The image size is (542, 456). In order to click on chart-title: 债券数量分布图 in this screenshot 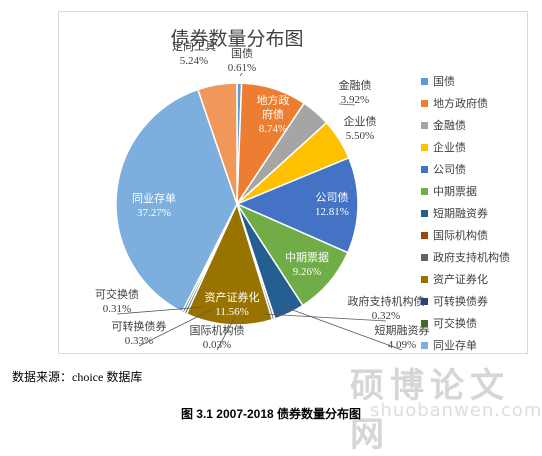, I will do `click(236, 39)`.